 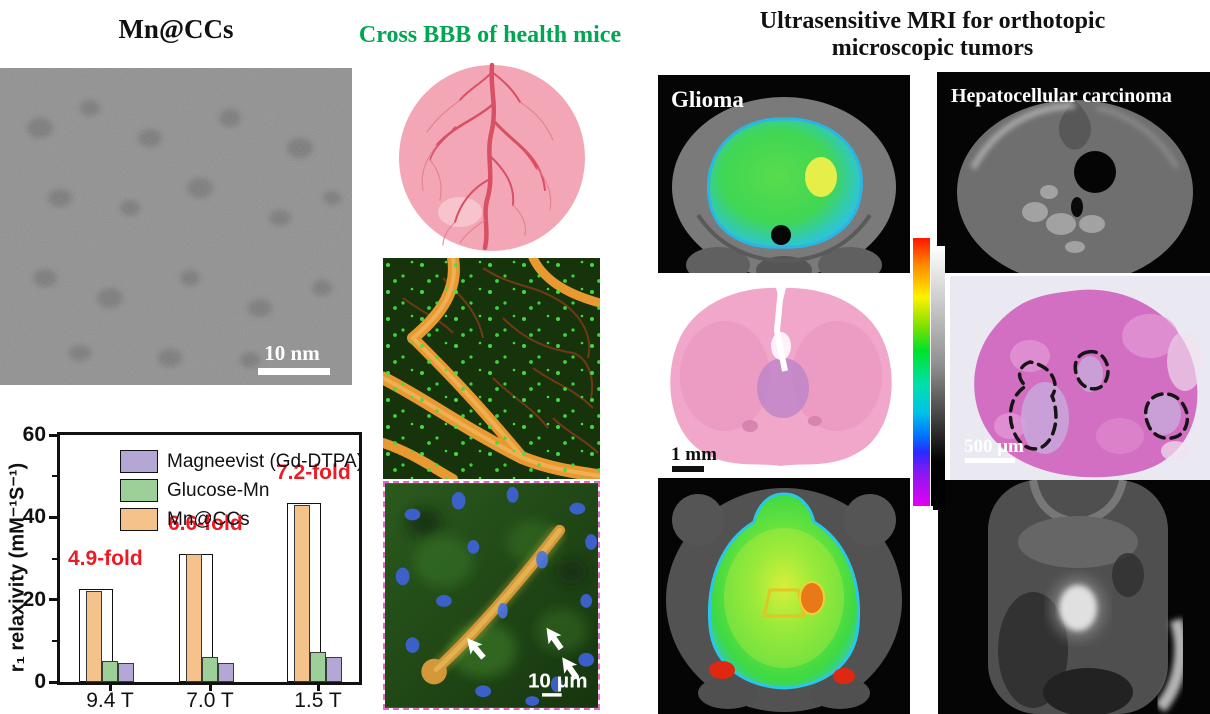 What do you see at coordinates (523, 653) in the screenshot?
I see `arrow-icon` at bounding box center [523, 653].